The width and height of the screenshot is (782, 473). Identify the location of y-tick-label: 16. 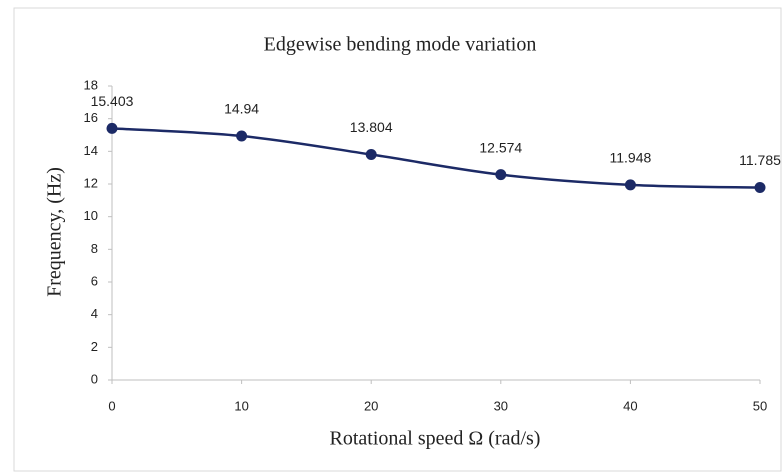
(91, 117).